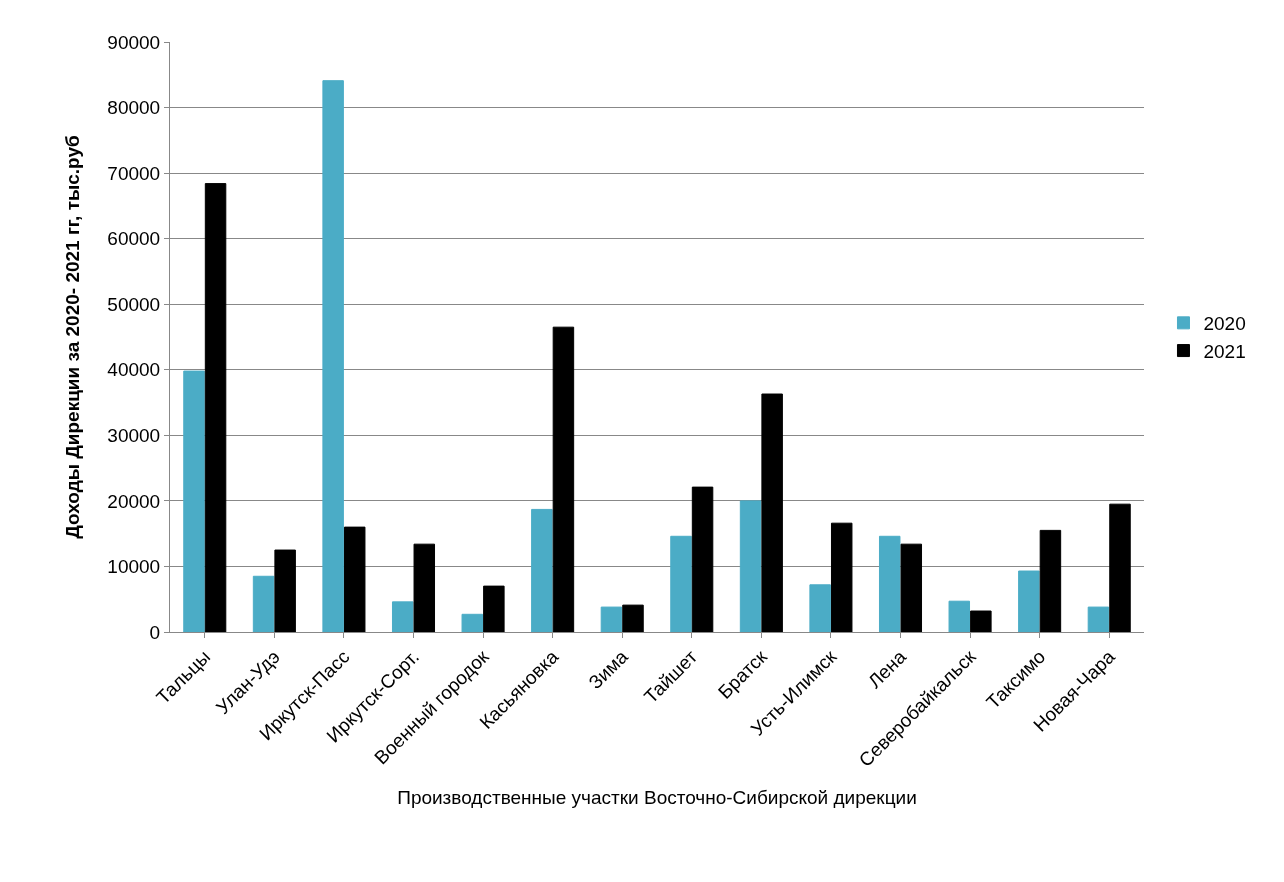 This screenshot has width=1284, height=882. What do you see at coordinates (134, 501) in the screenshot?
I see `y-tick-label: 20000` at bounding box center [134, 501].